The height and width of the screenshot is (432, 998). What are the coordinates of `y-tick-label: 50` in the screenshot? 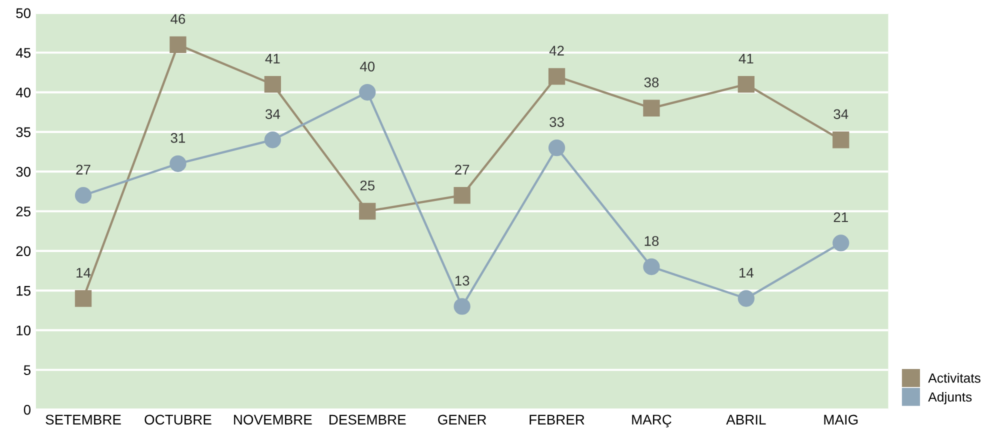 It's located at (23, 13).